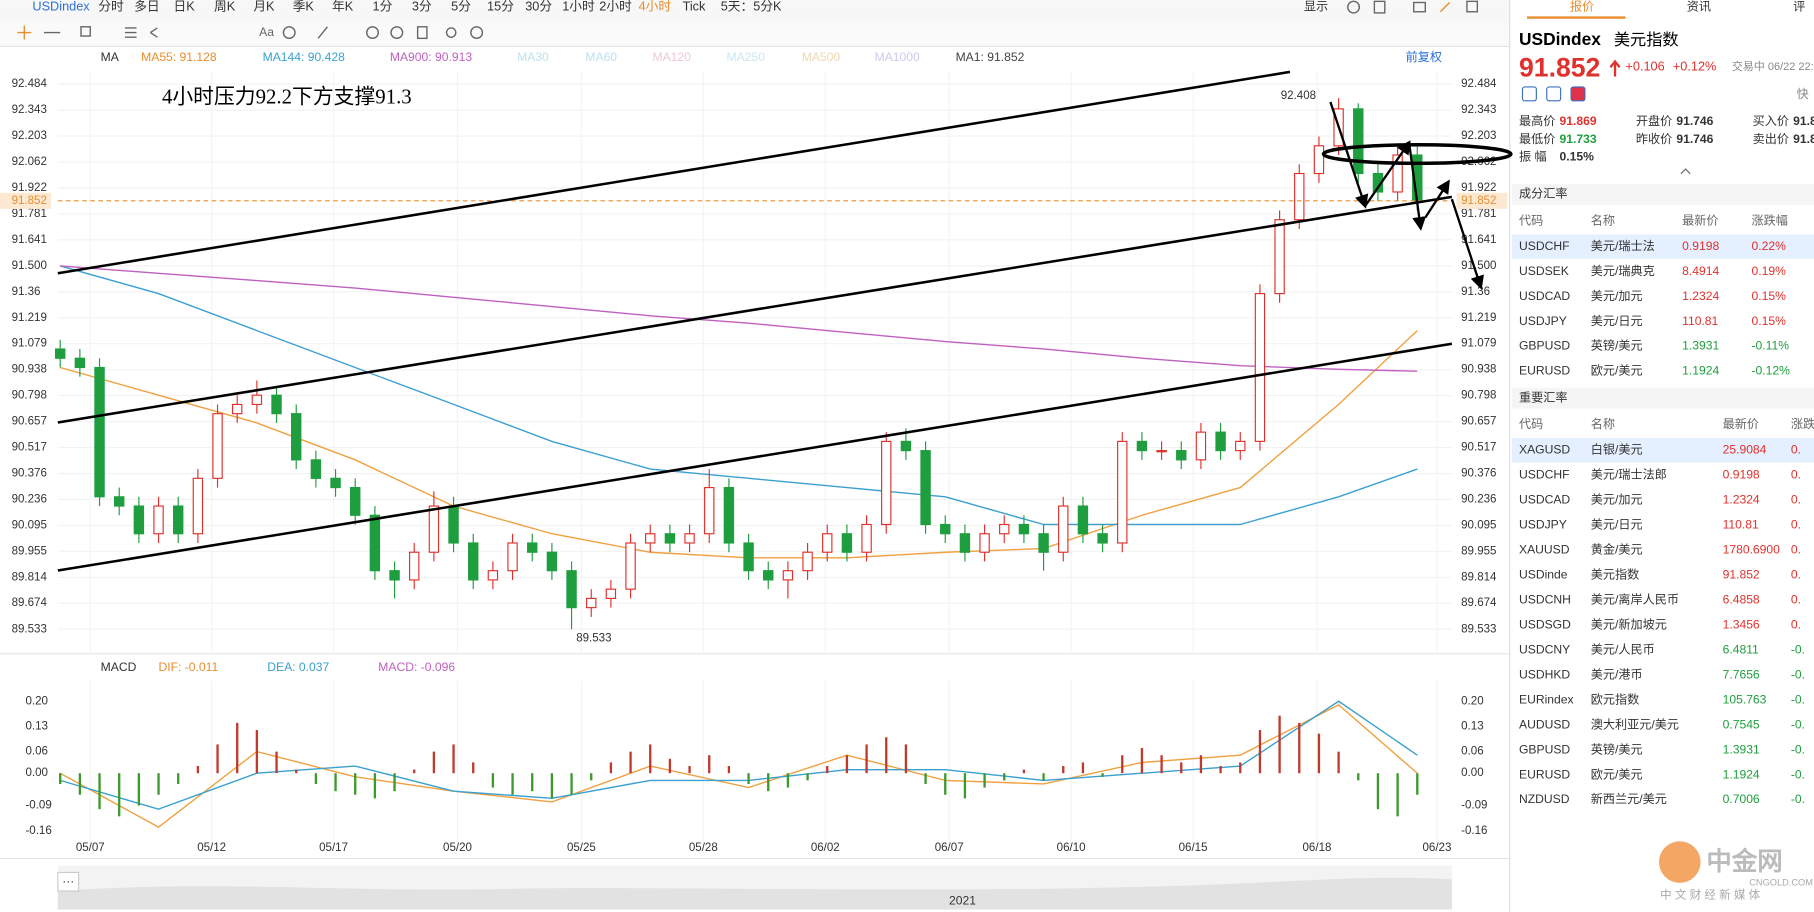 This screenshot has width=1814, height=912. I want to click on symbol-tab: USDindex, so click(61, 6).